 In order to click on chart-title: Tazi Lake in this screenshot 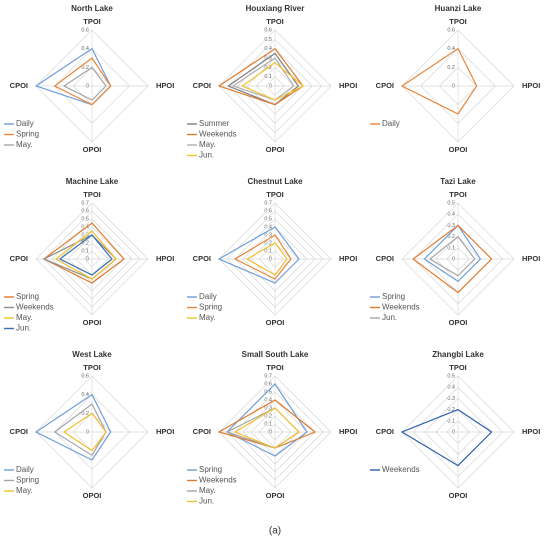, I will do `click(458, 181)`.